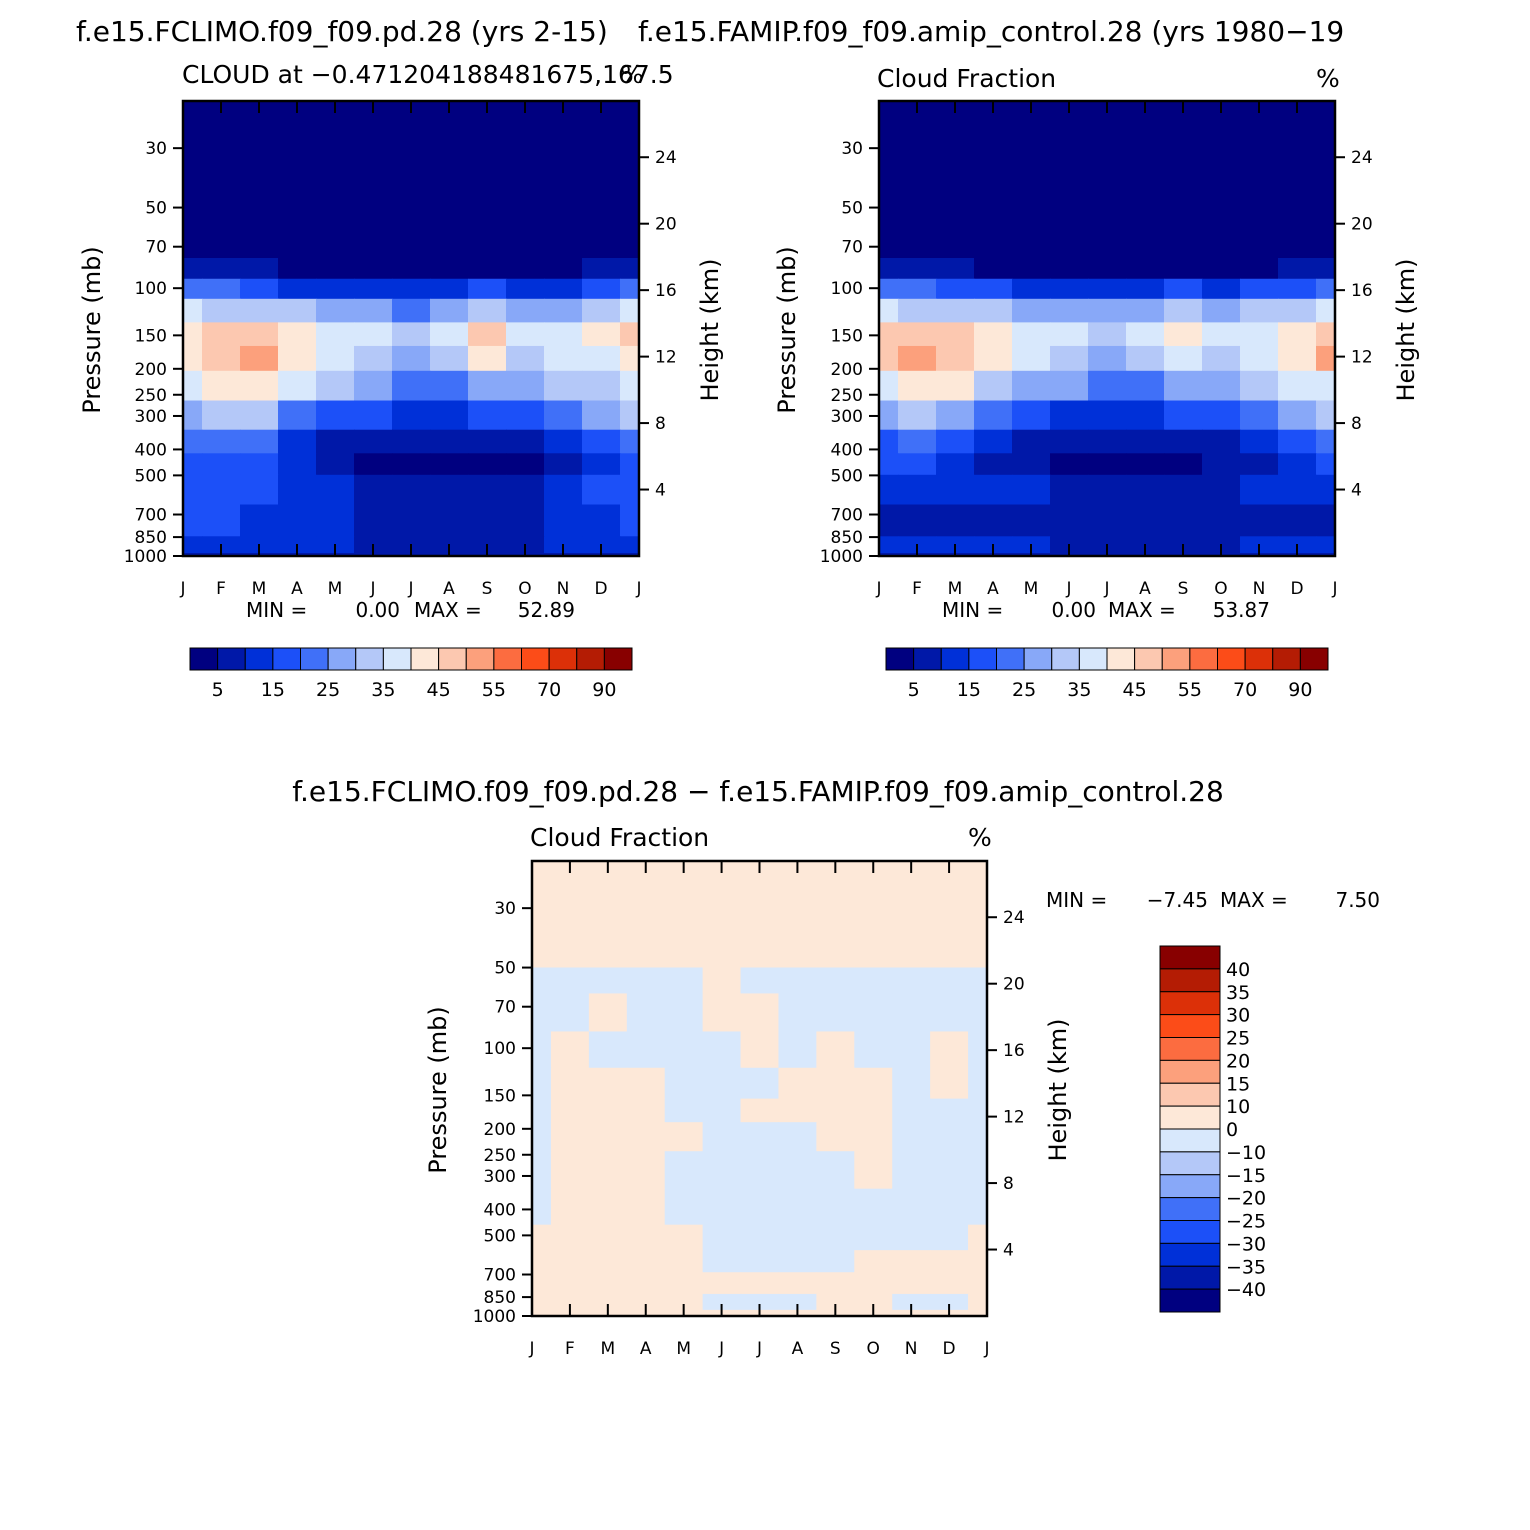  What do you see at coordinates (151, 450) in the screenshot?
I see `y-tick-label: 400` at bounding box center [151, 450].